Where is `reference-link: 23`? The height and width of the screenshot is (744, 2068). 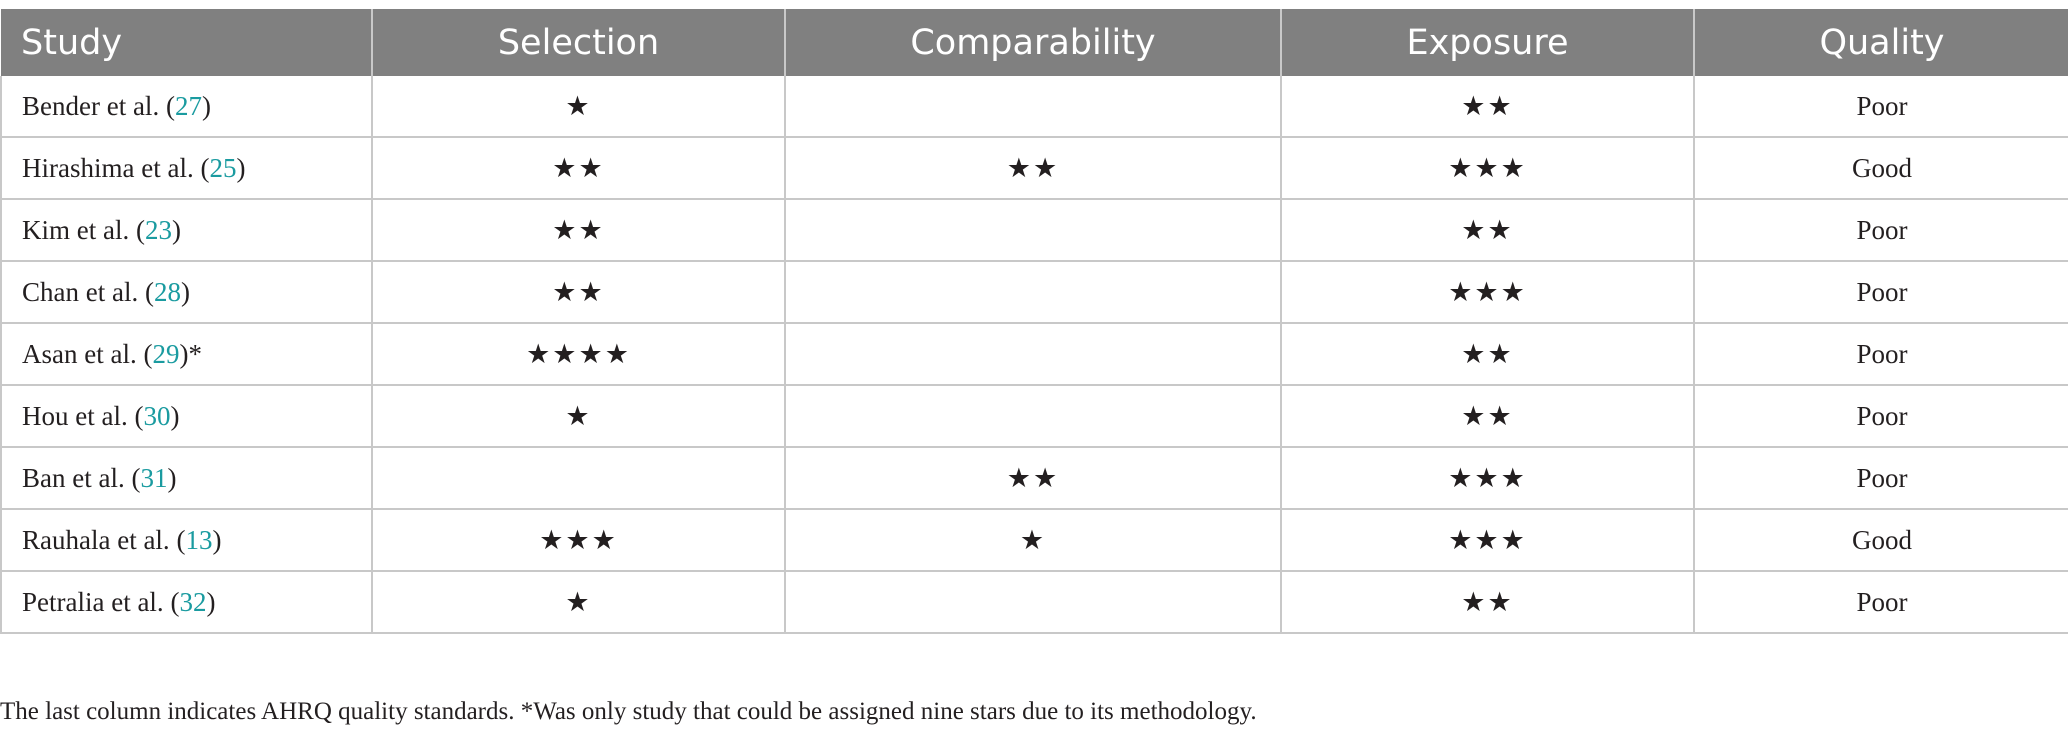
reference-link: 23 is located at coordinates (158, 229).